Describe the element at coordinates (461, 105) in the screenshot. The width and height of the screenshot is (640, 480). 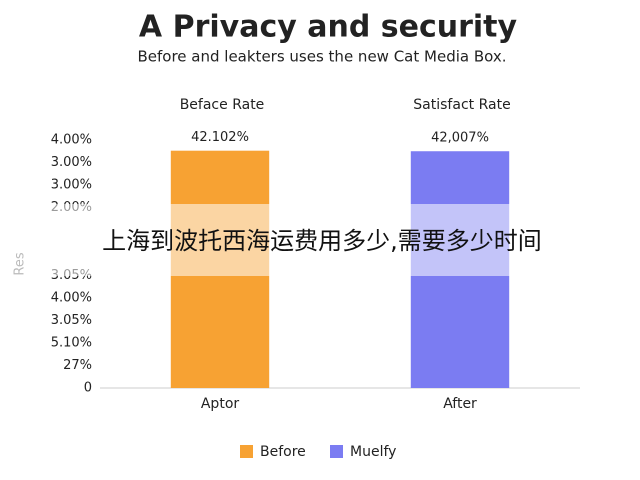
I see `panel-title: Satisfact Rate` at that location.